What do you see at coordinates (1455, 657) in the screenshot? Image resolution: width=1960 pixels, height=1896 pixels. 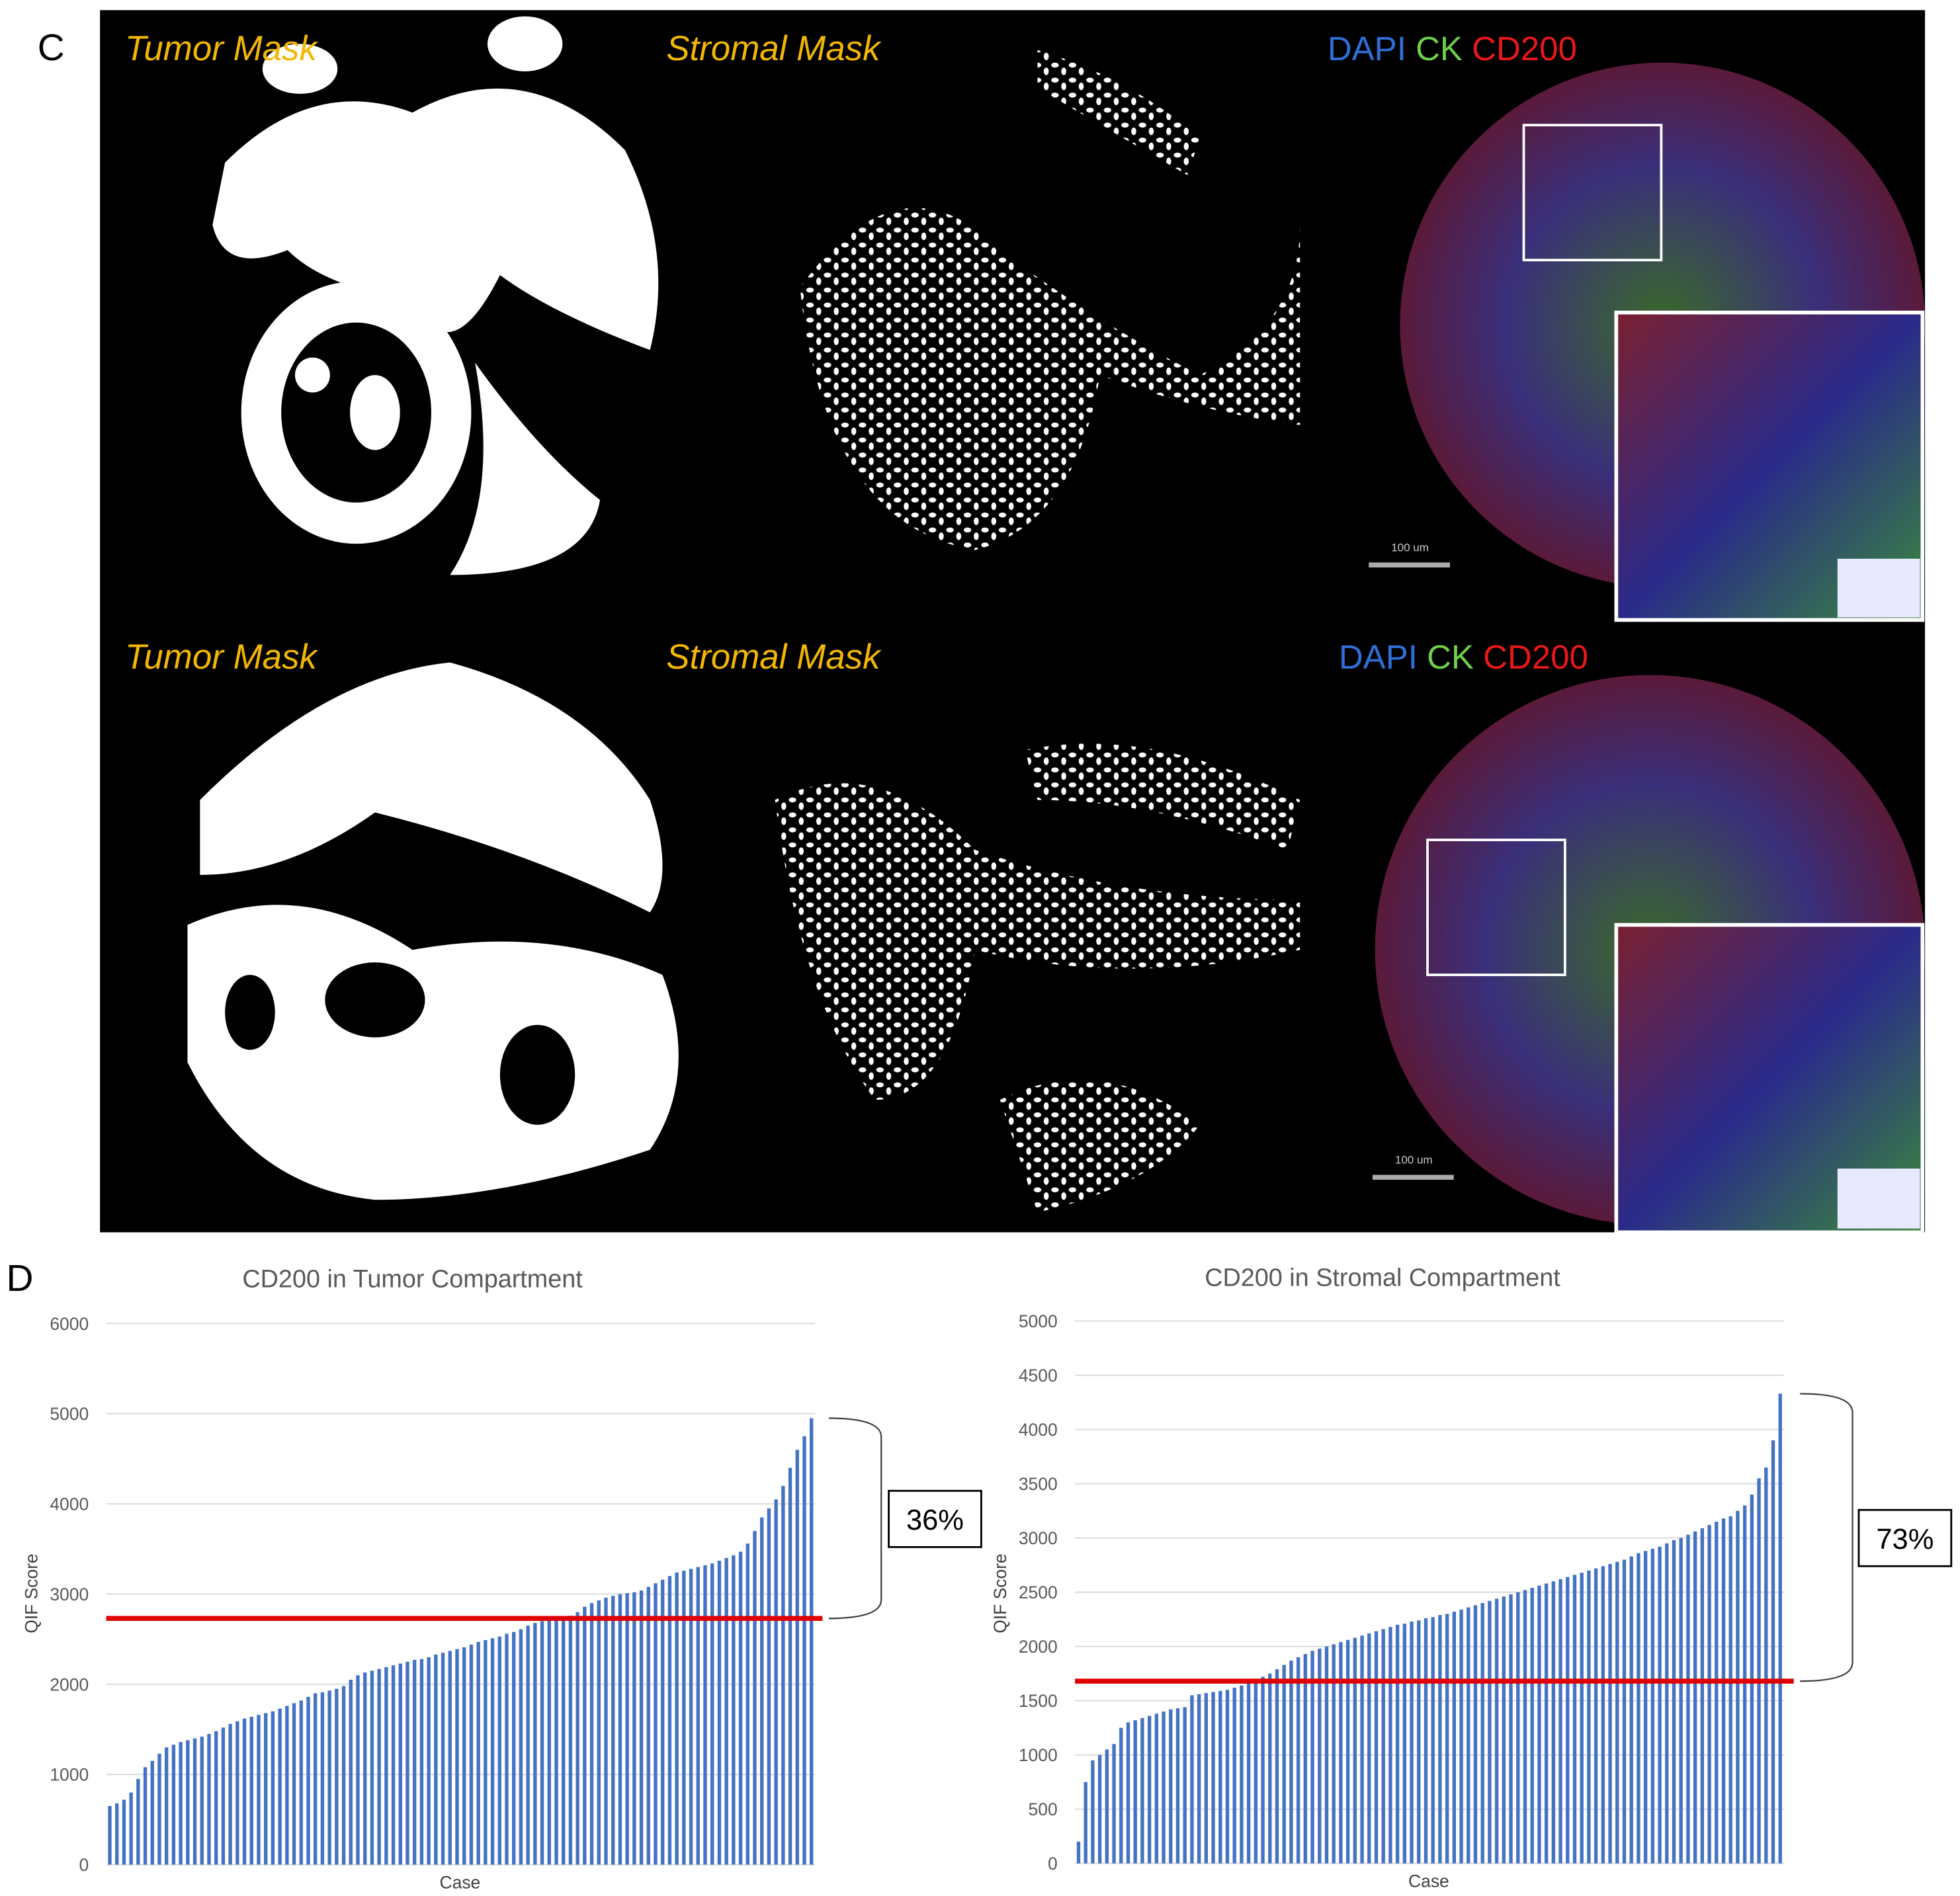 I see `stain-name: CK` at bounding box center [1455, 657].